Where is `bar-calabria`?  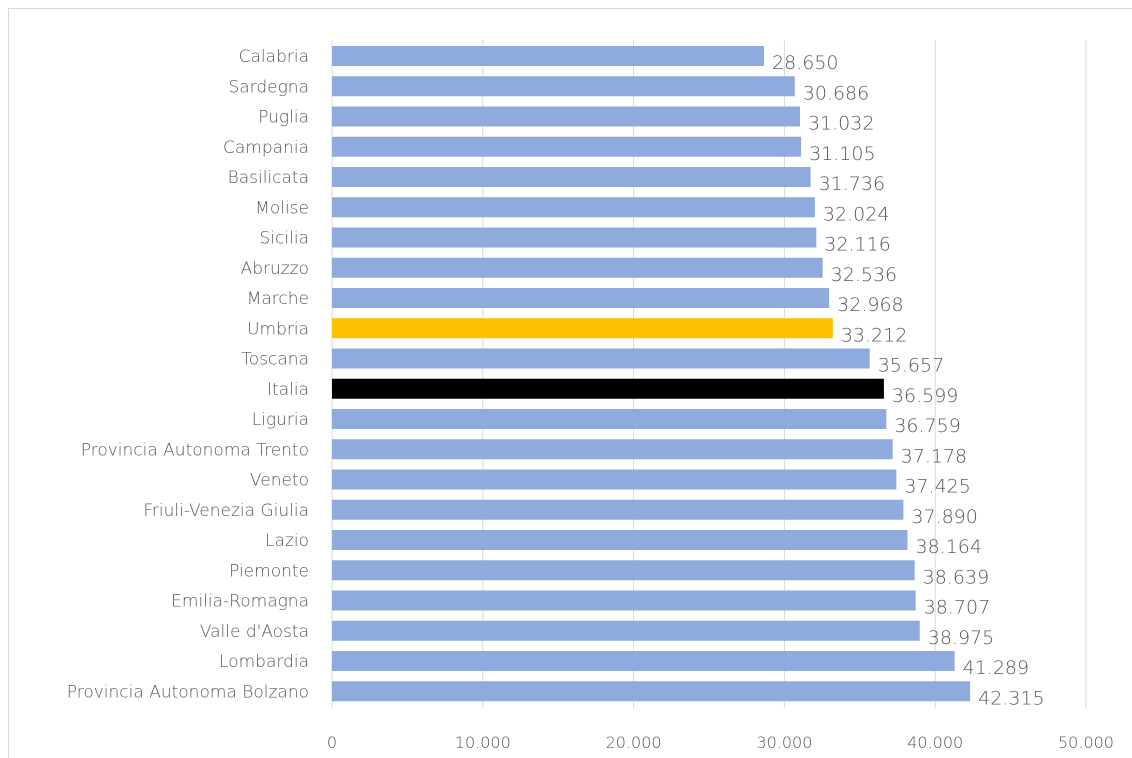 bar-calabria is located at coordinates (548, 56).